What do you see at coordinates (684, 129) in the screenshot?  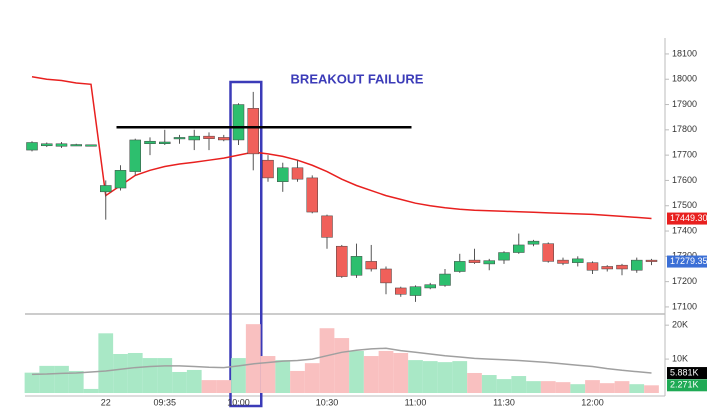 I see `y-tick-label: 17800` at bounding box center [684, 129].